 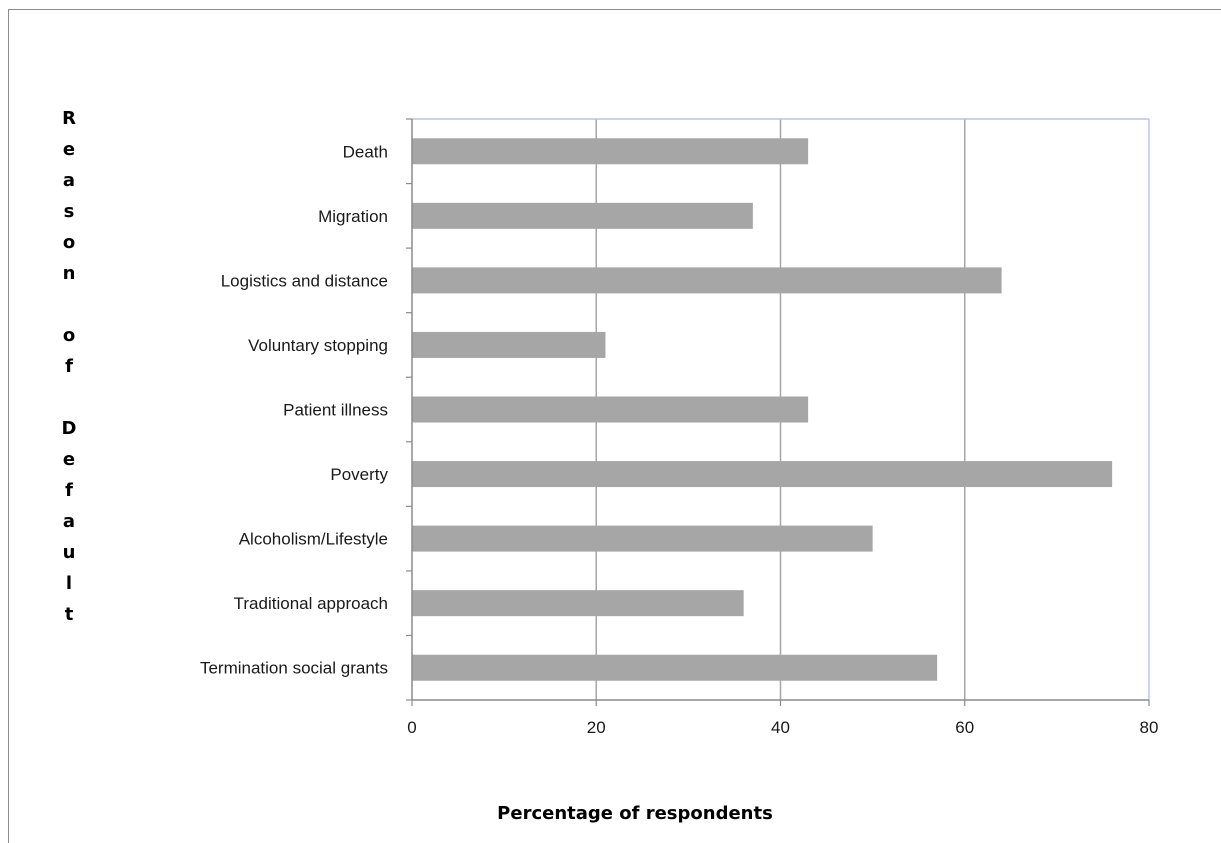 I want to click on category-label: Traditional approach, so click(x=311, y=603).